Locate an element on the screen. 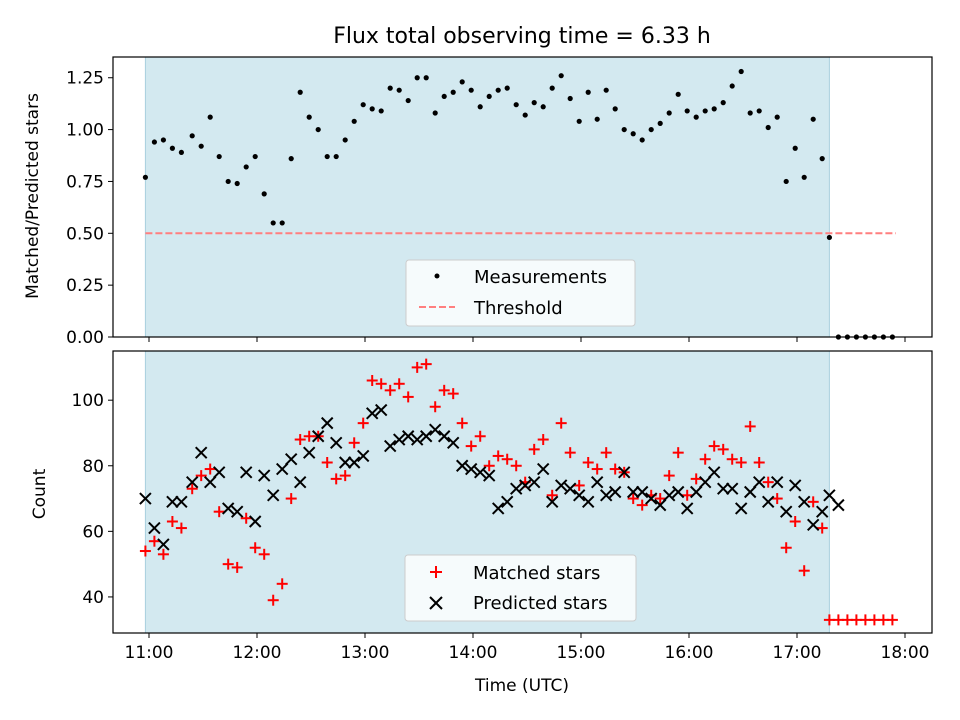 Image resolution: width=960 pixels, height=720 pixels. ratio-legend: Measurements Threshold is located at coordinates (520, 293).